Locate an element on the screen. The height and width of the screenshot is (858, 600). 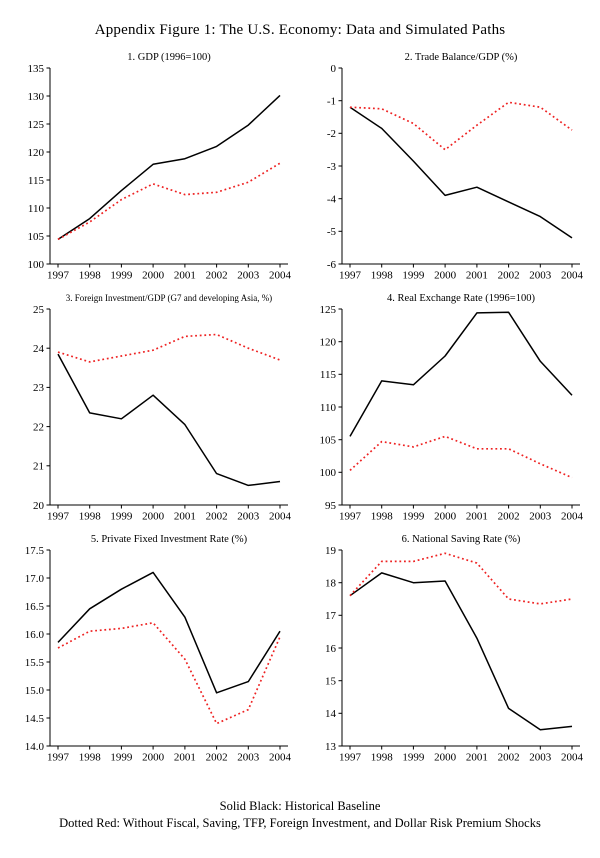
y-tick-label: 110 is located at coordinates (36, 209).